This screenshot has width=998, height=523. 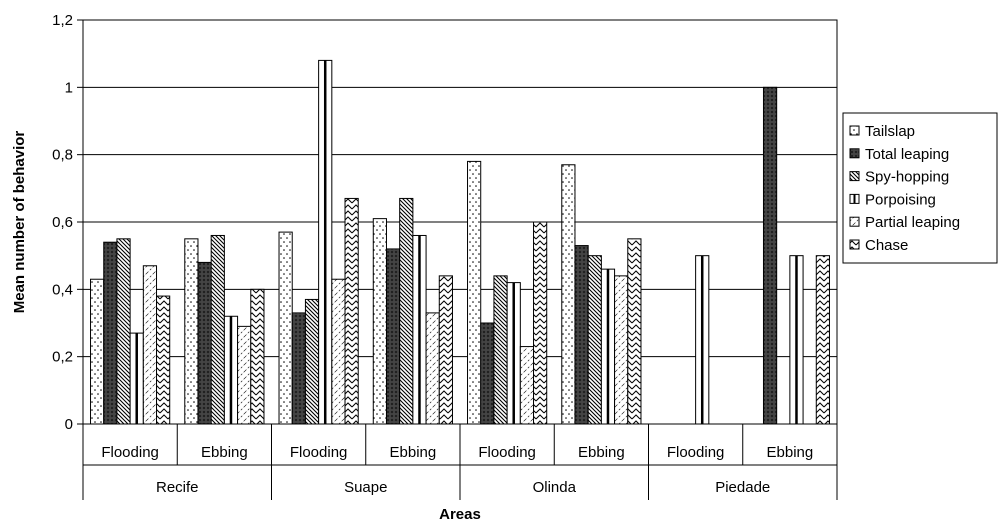 I want to click on legend-label: Total leaping, so click(x=907, y=154).